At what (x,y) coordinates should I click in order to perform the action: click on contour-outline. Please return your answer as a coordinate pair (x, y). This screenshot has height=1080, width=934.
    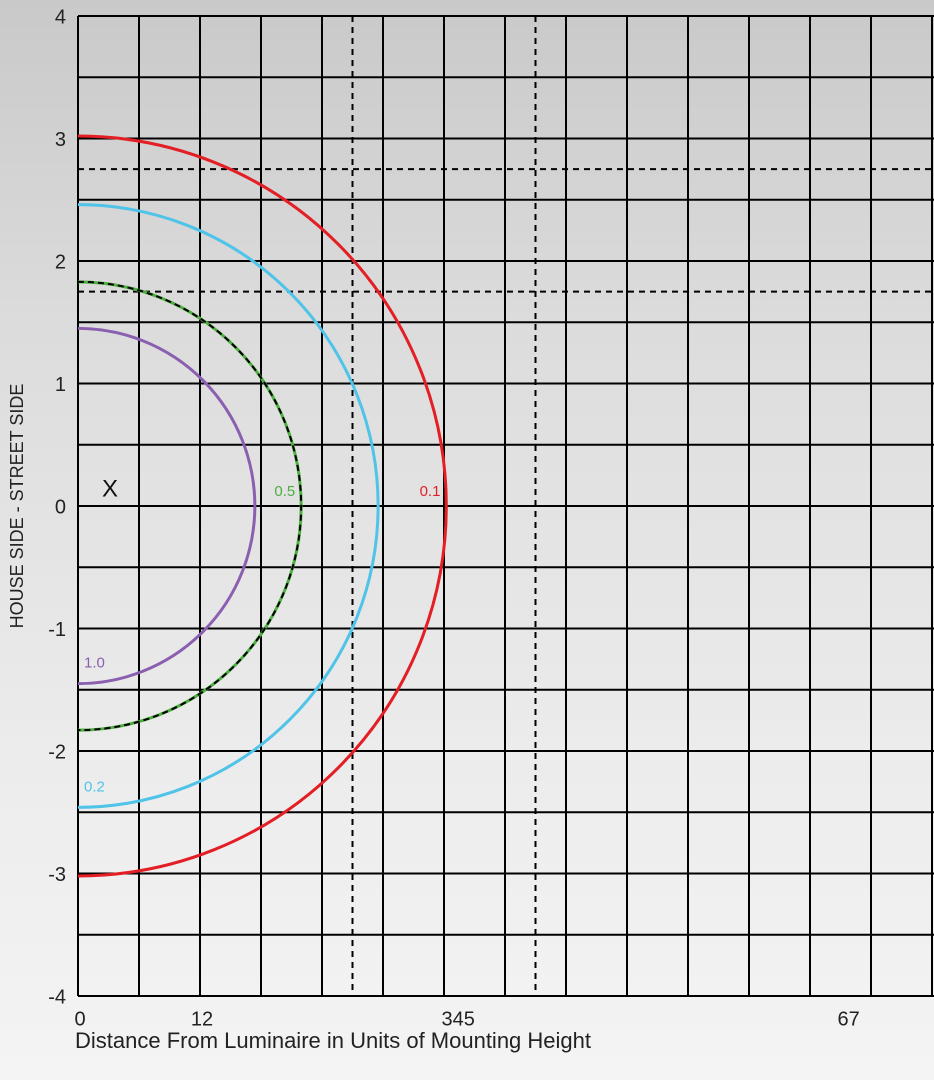
    Looking at the image, I should click on (190, 506).